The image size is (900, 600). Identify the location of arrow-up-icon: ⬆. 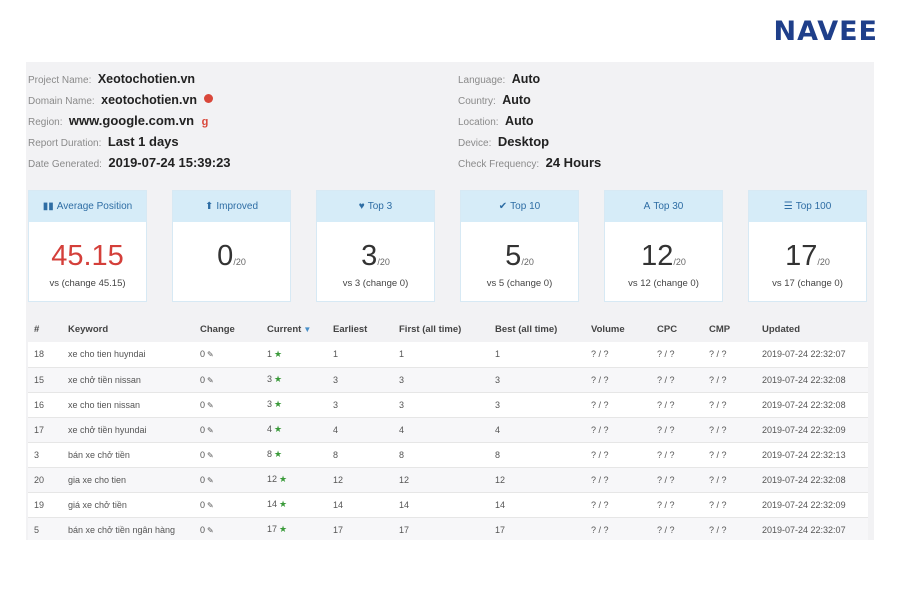
(209, 206).